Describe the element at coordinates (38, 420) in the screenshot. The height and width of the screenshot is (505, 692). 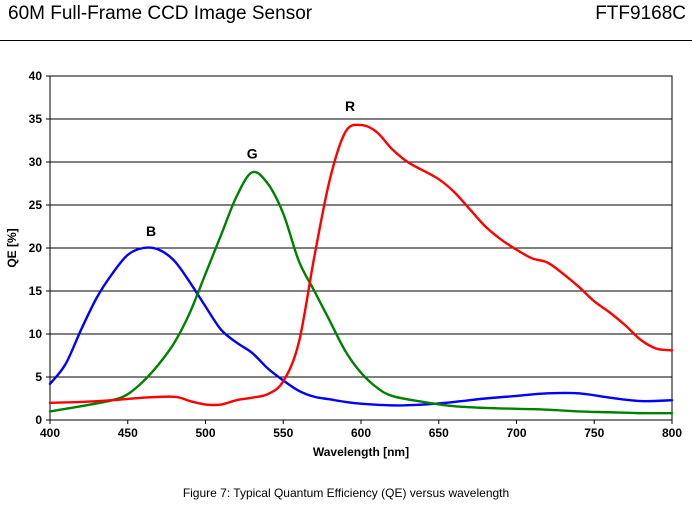
I see `y-tick-label: 0` at that location.